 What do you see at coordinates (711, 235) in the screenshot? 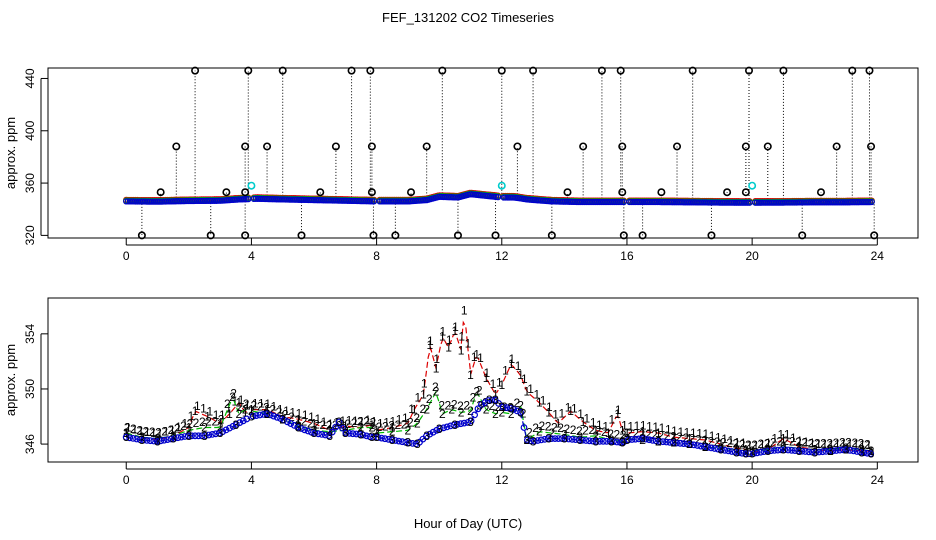
I see `low-outlier-point` at bounding box center [711, 235].